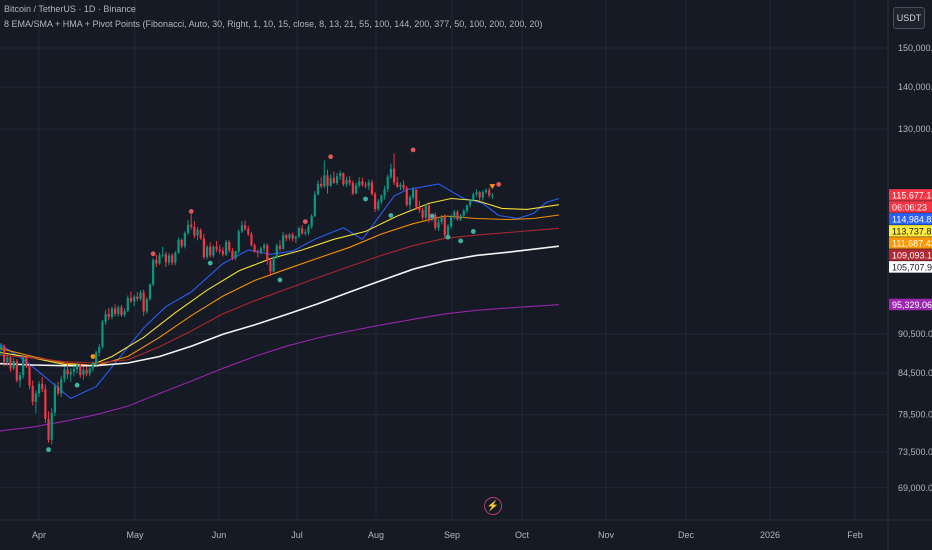 Image resolution: width=932 pixels, height=550 pixels. I want to click on y-tick-label: 78,500.00, so click(915, 415).